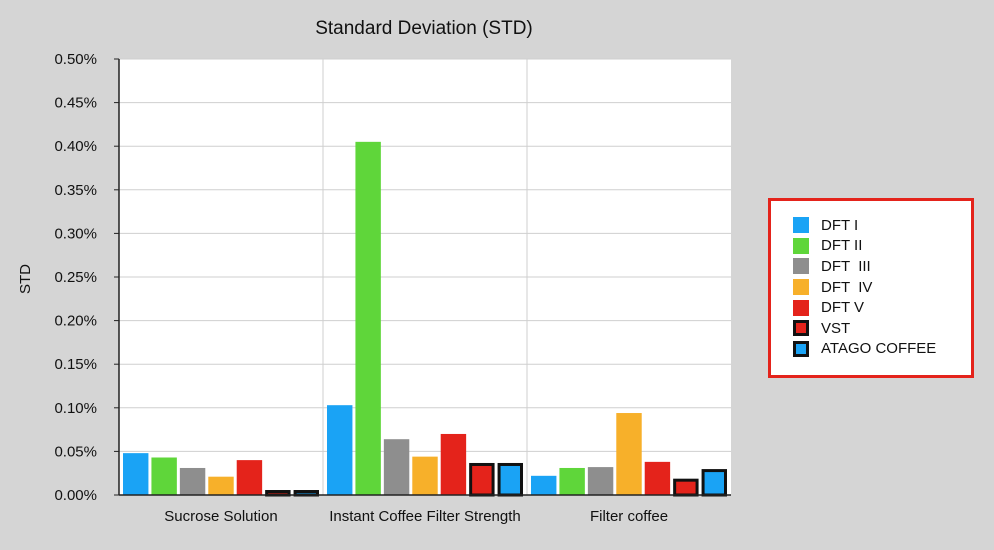  Describe the element at coordinates (836, 328) in the screenshot. I see `legend-label: VST` at that location.